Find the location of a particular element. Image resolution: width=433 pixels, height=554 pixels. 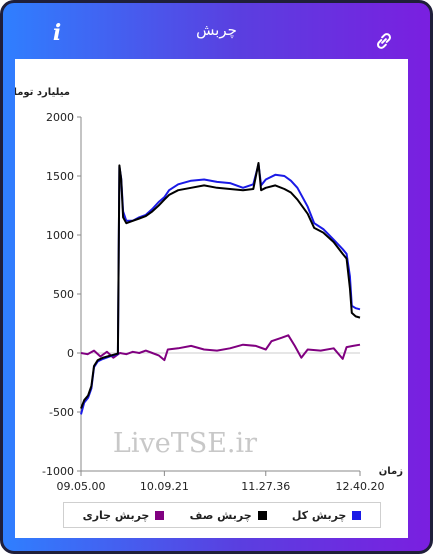

x-tick-label: 12.40.20 is located at coordinates (360, 486).